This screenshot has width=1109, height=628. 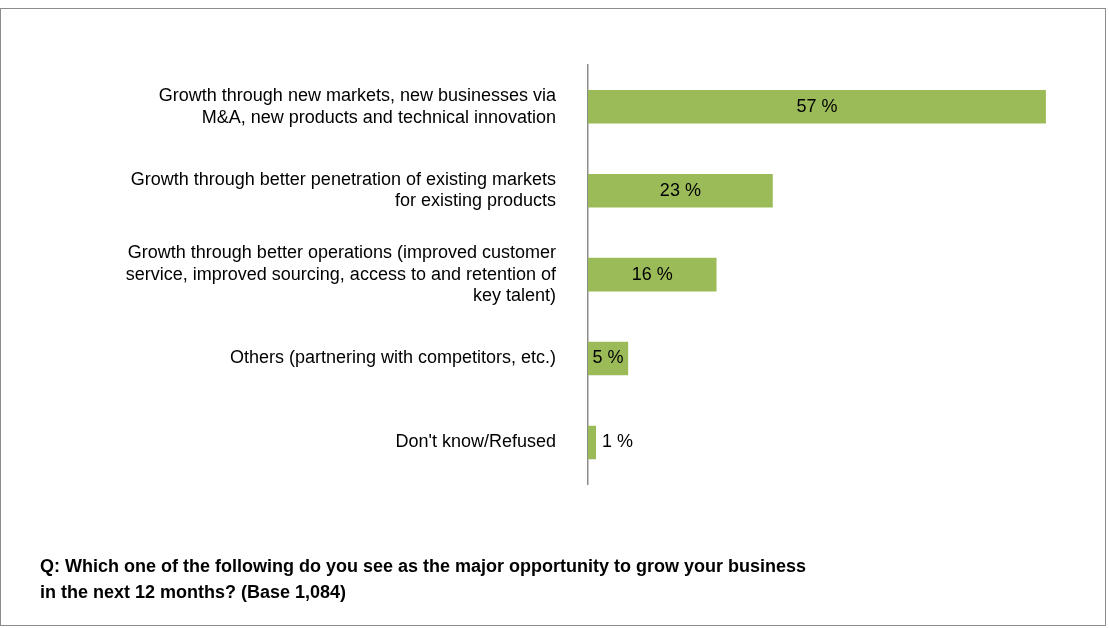 What do you see at coordinates (475, 441) in the screenshot?
I see `y-tick-label: Don't know/Refused` at bounding box center [475, 441].